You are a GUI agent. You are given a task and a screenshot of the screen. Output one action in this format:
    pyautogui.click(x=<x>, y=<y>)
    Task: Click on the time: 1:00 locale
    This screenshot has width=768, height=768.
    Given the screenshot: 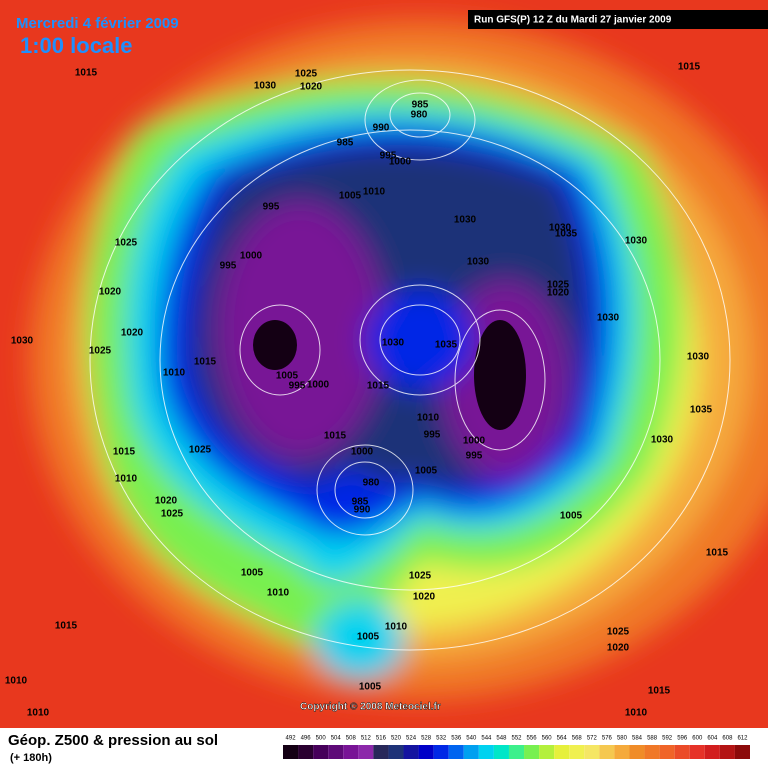 What is the action you would take?
    pyautogui.click(x=76, y=45)
    